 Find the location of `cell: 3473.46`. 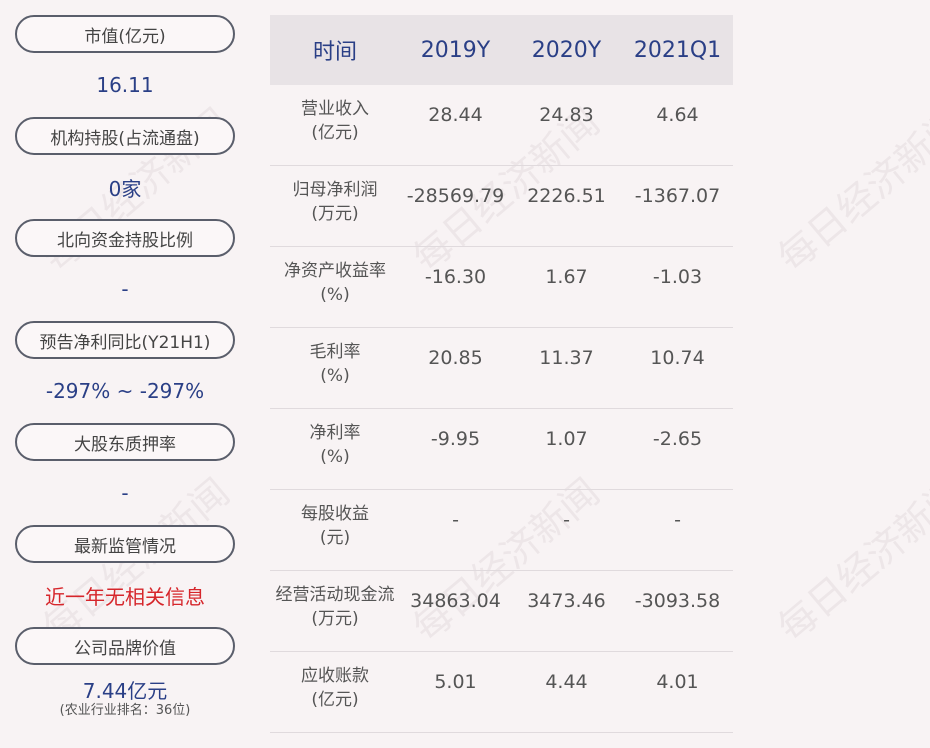

cell: 3473.46 is located at coordinates (566, 601).